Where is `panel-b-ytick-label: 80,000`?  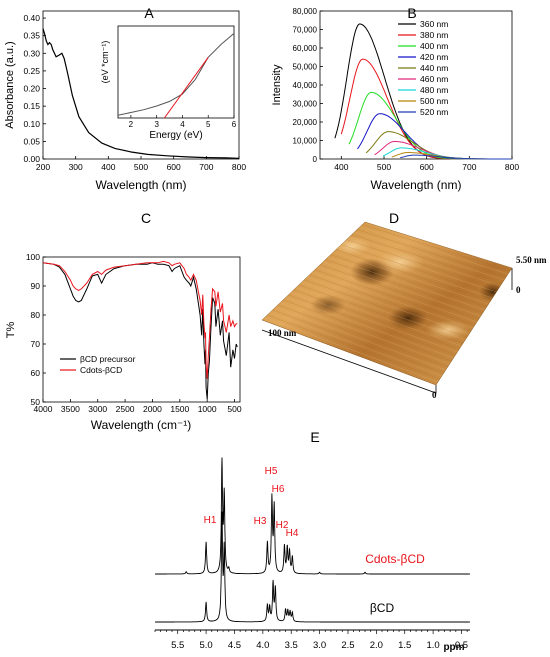 panel-b-ytick-label: 80,000 is located at coordinates (305, 11).